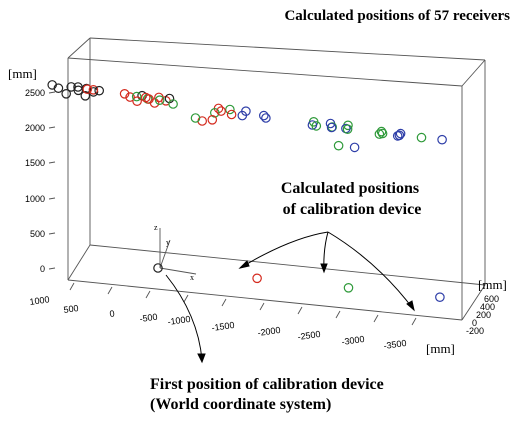 The image size is (518, 421). I want to click on z-axis-ticks: 0 500 1000 1500 2000 2500, so click(40, 181).